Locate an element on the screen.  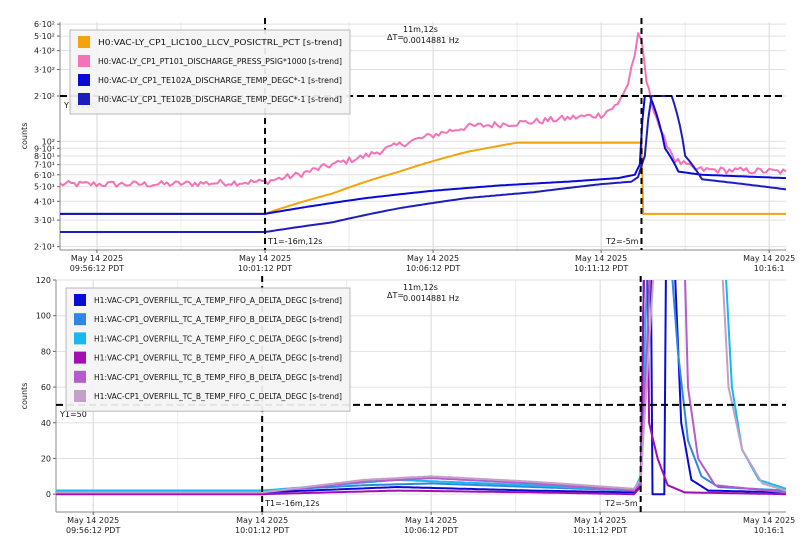
y-tick-label: 4·10¹ is located at coordinates (44, 201).